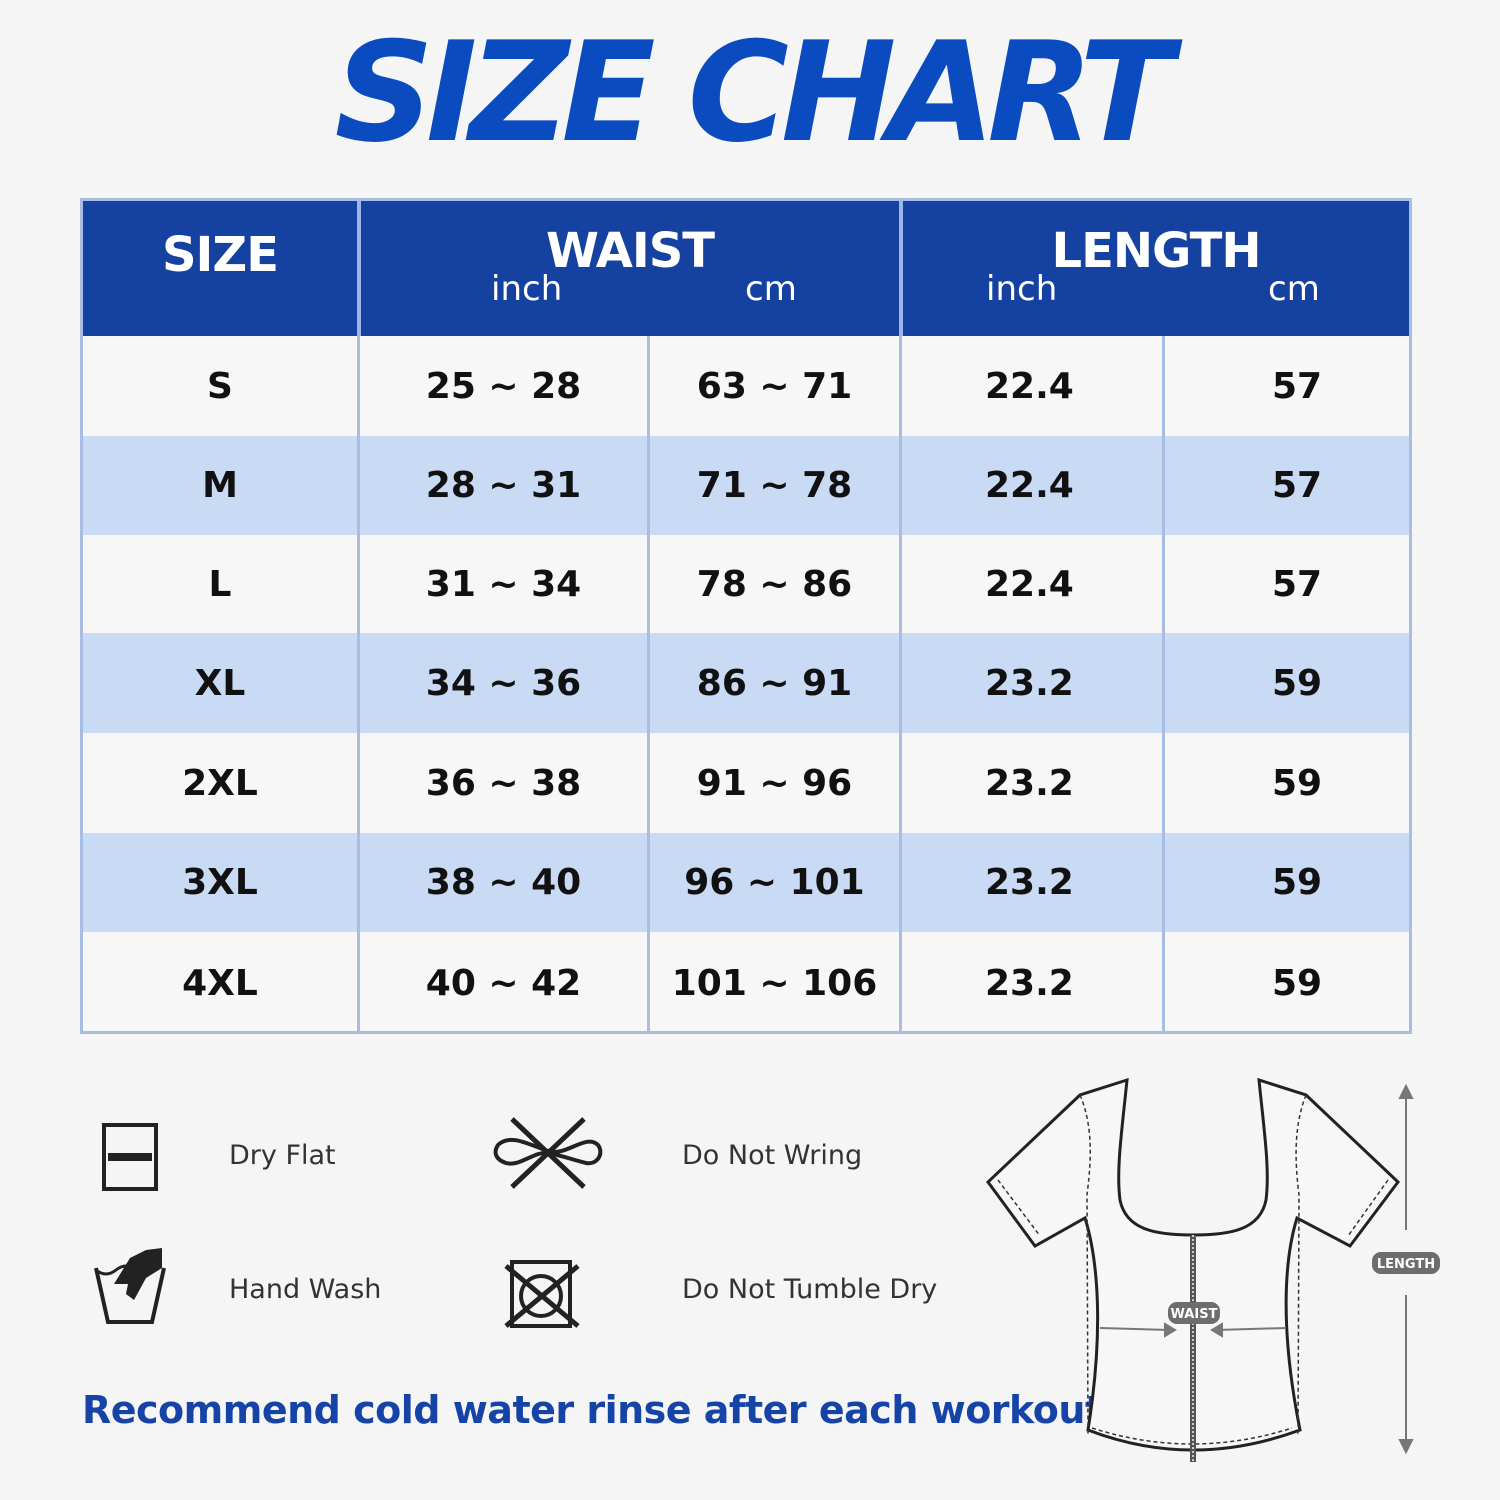 This screenshot has width=1500, height=1500. I want to click on care-label-dry-flat: Dry Flat, so click(282, 1155).